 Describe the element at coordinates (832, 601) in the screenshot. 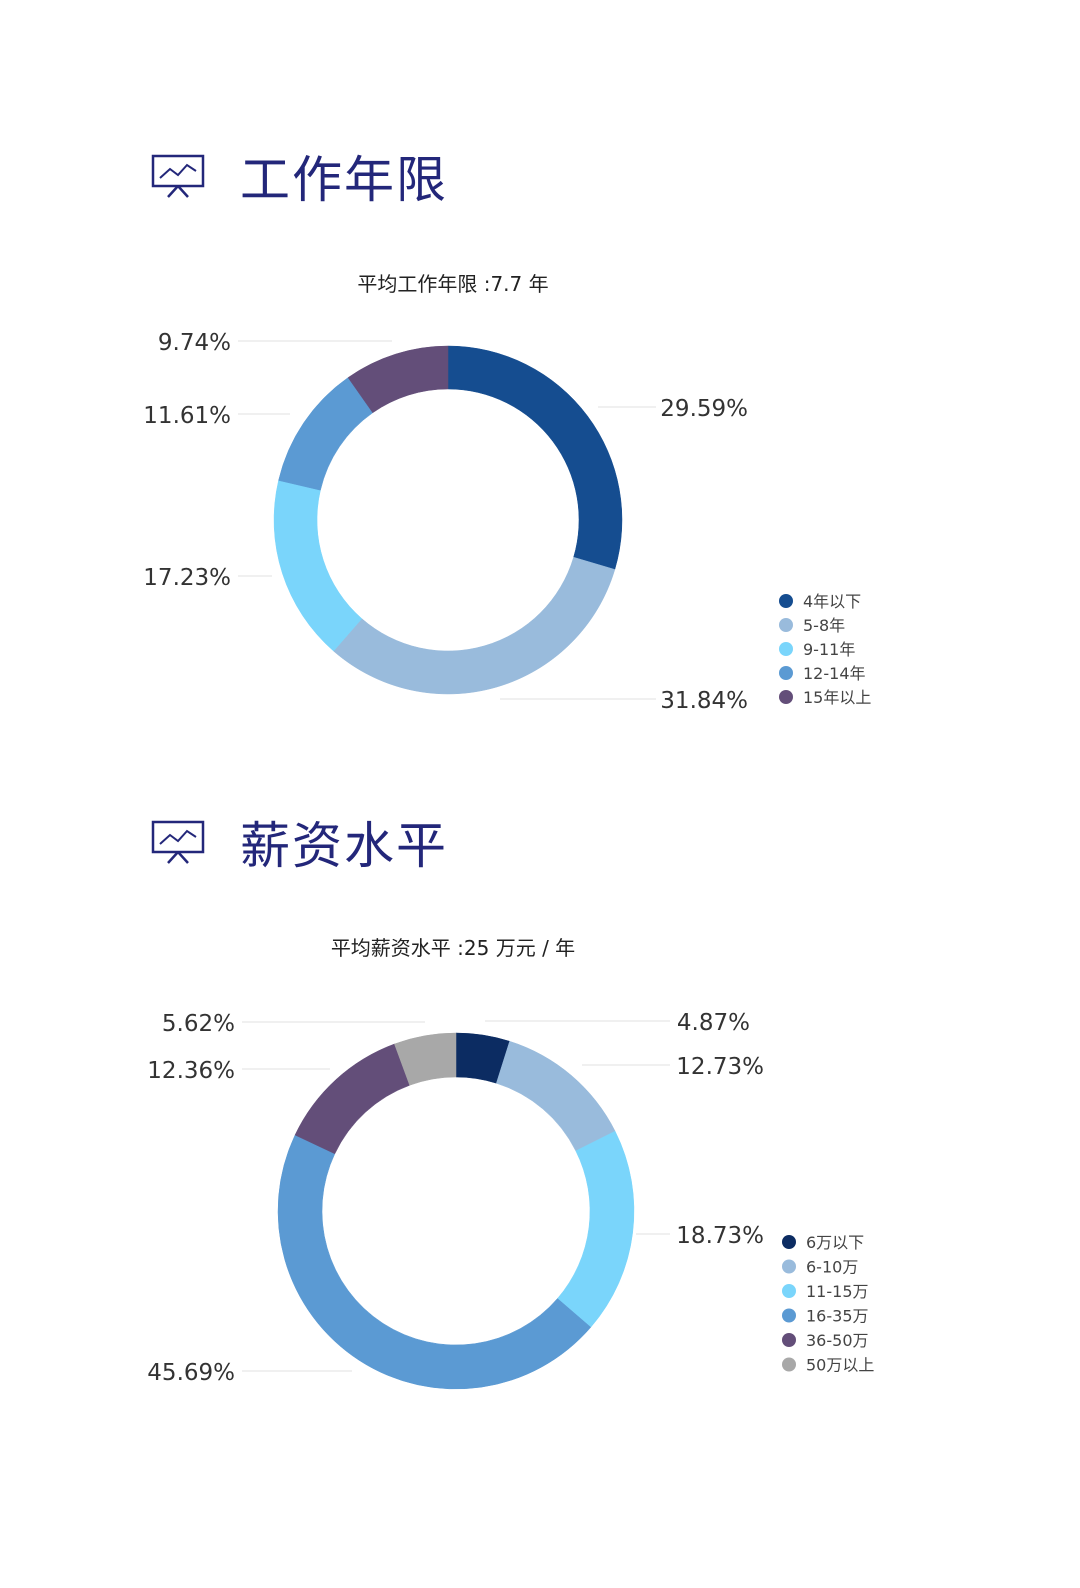

I see `legend-label: 4年以下` at that location.